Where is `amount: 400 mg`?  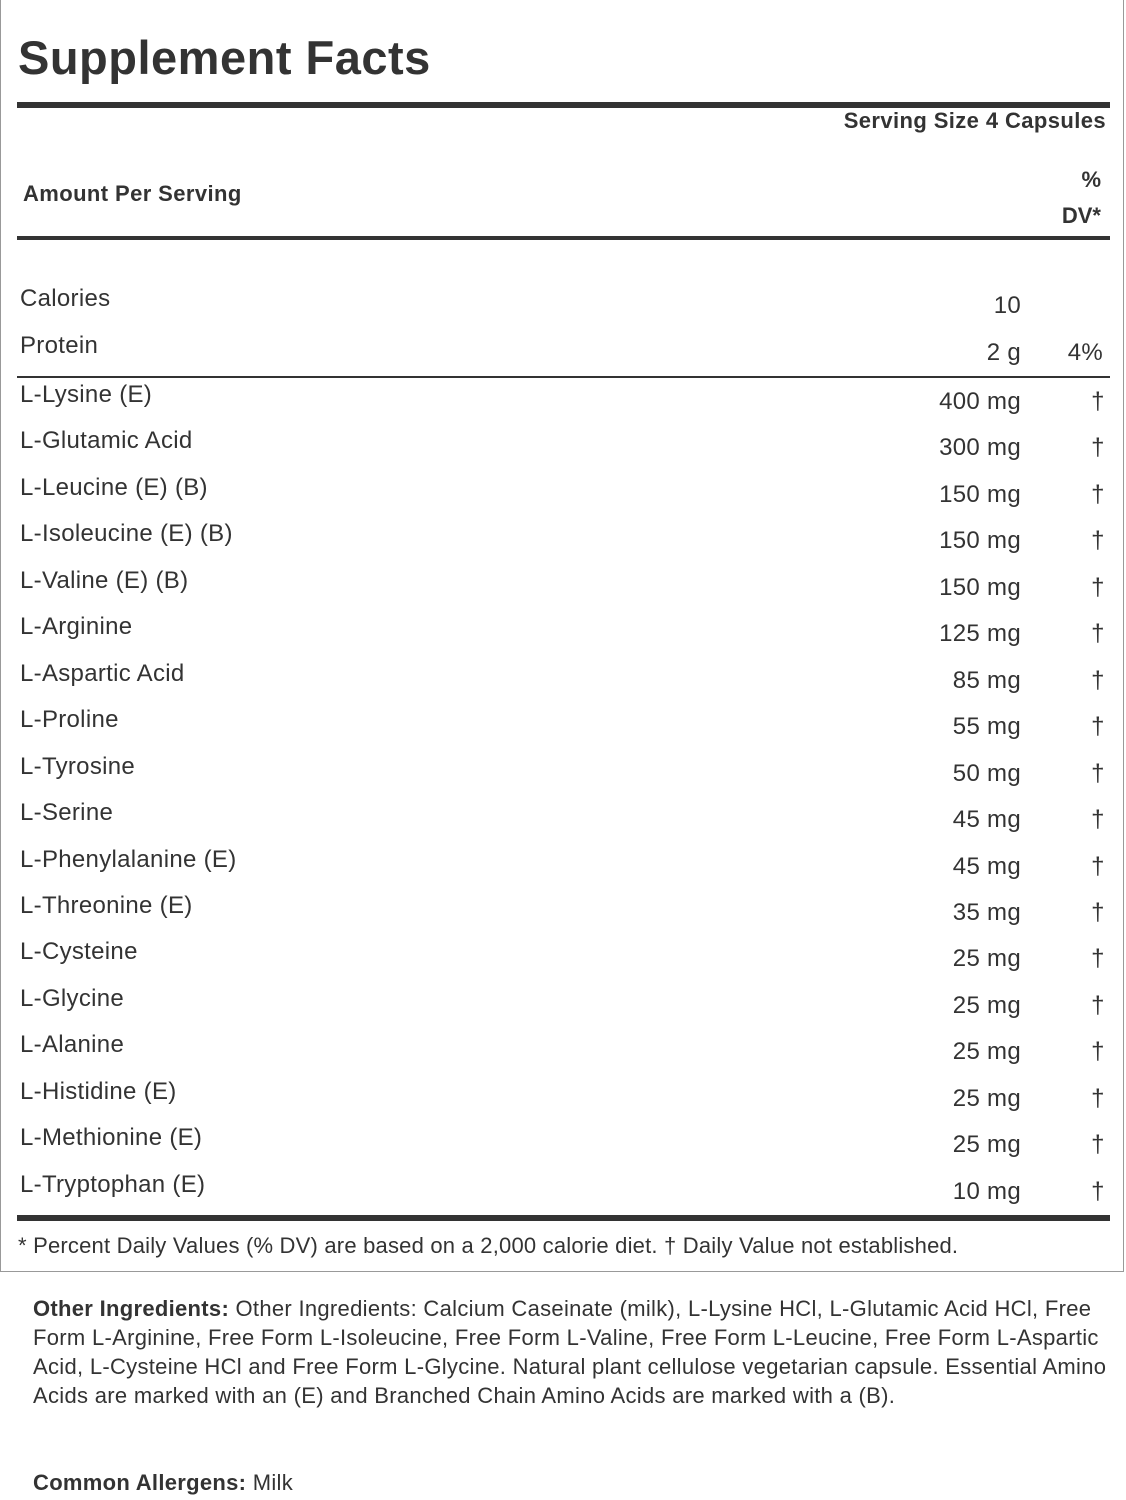
amount: 400 mg is located at coordinates (980, 401).